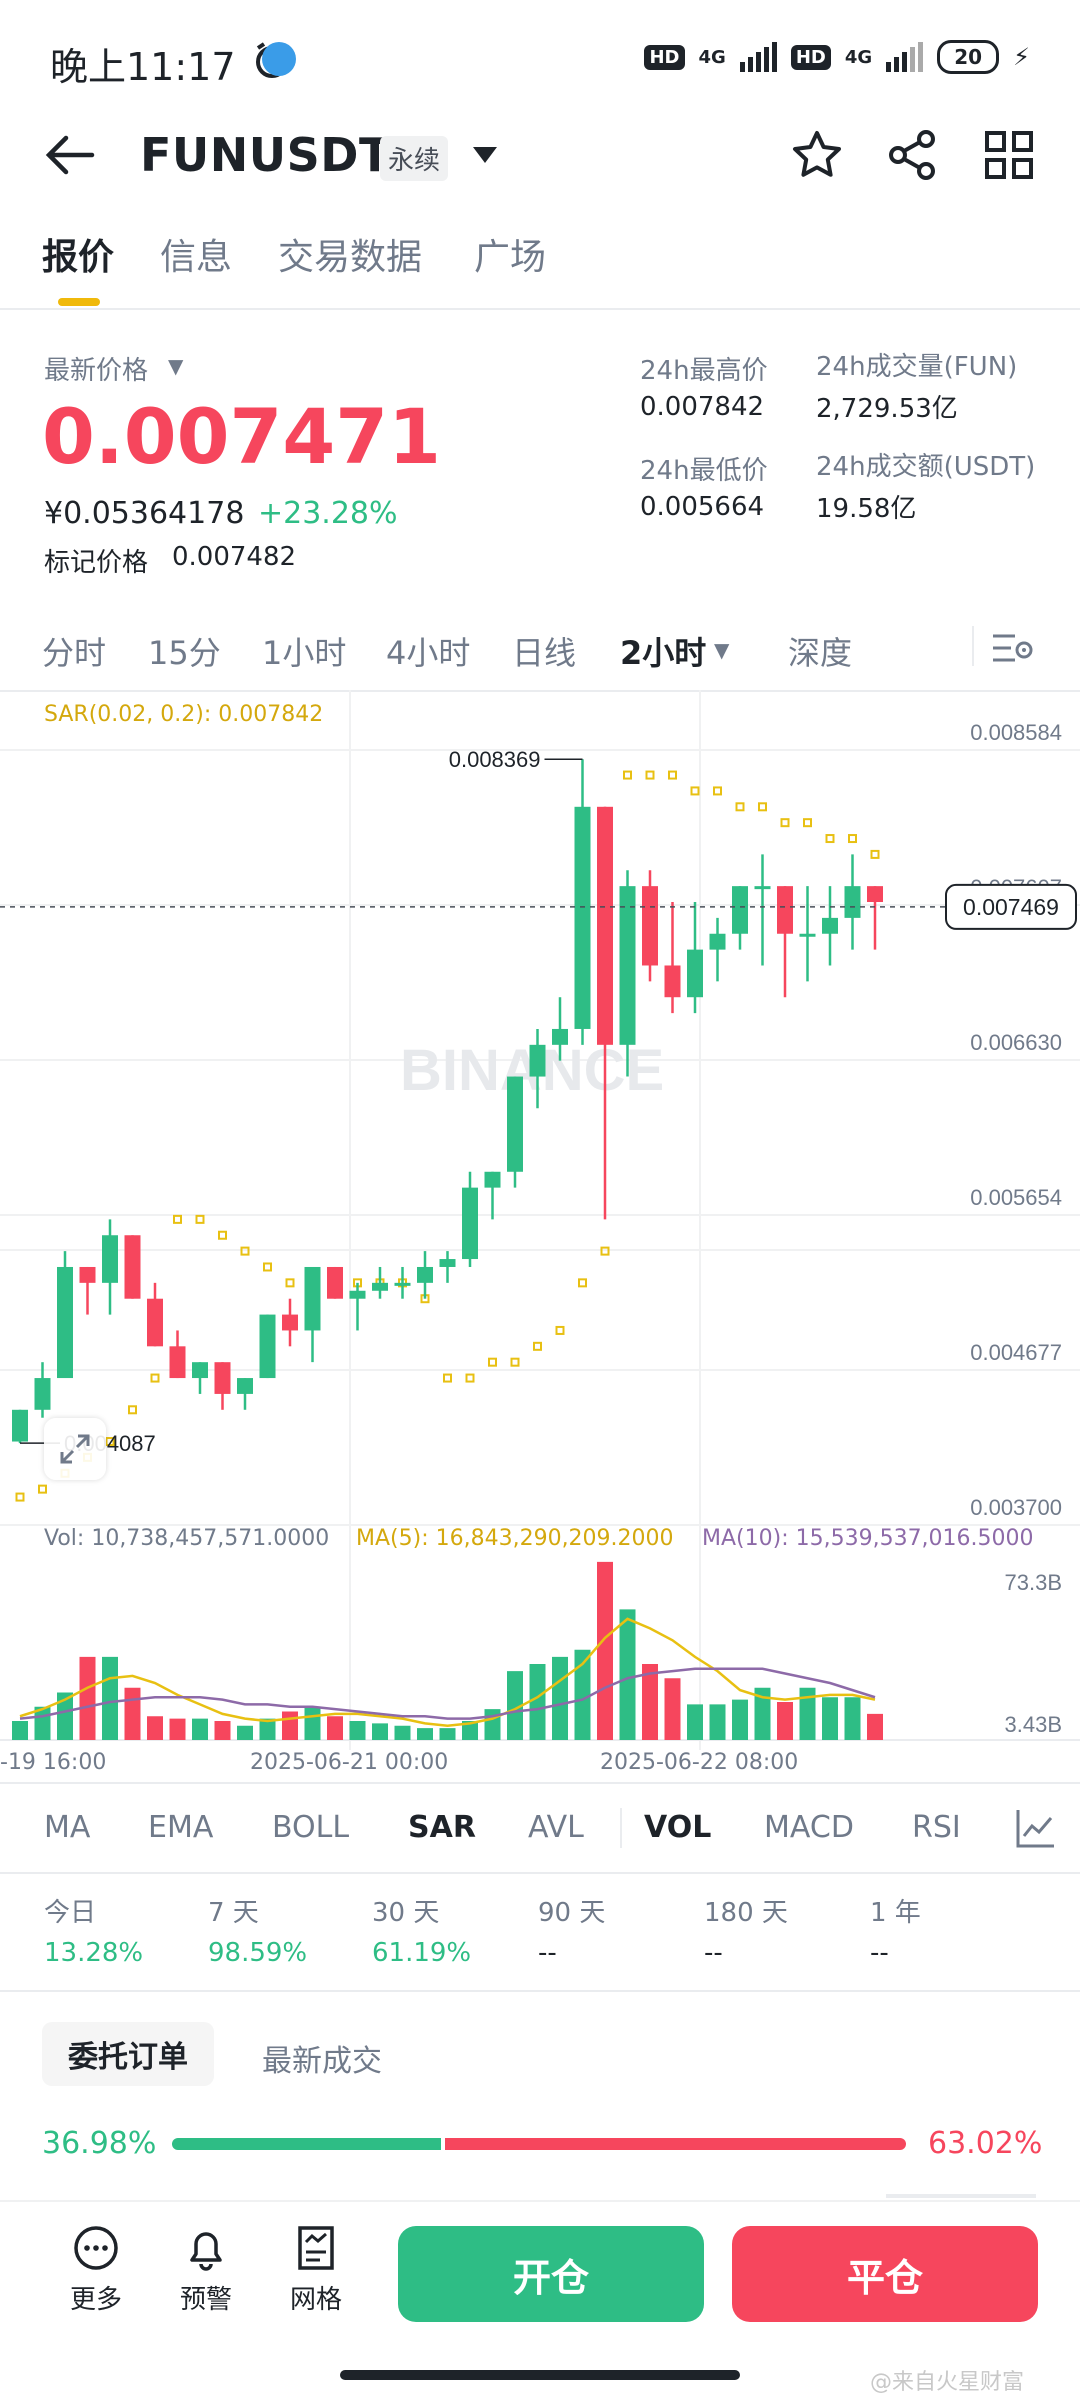 The image size is (1080, 2400). What do you see at coordinates (265, 155) in the screenshot?
I see `symbol-title: FUNUSDT` at bounding box center [265, 155].